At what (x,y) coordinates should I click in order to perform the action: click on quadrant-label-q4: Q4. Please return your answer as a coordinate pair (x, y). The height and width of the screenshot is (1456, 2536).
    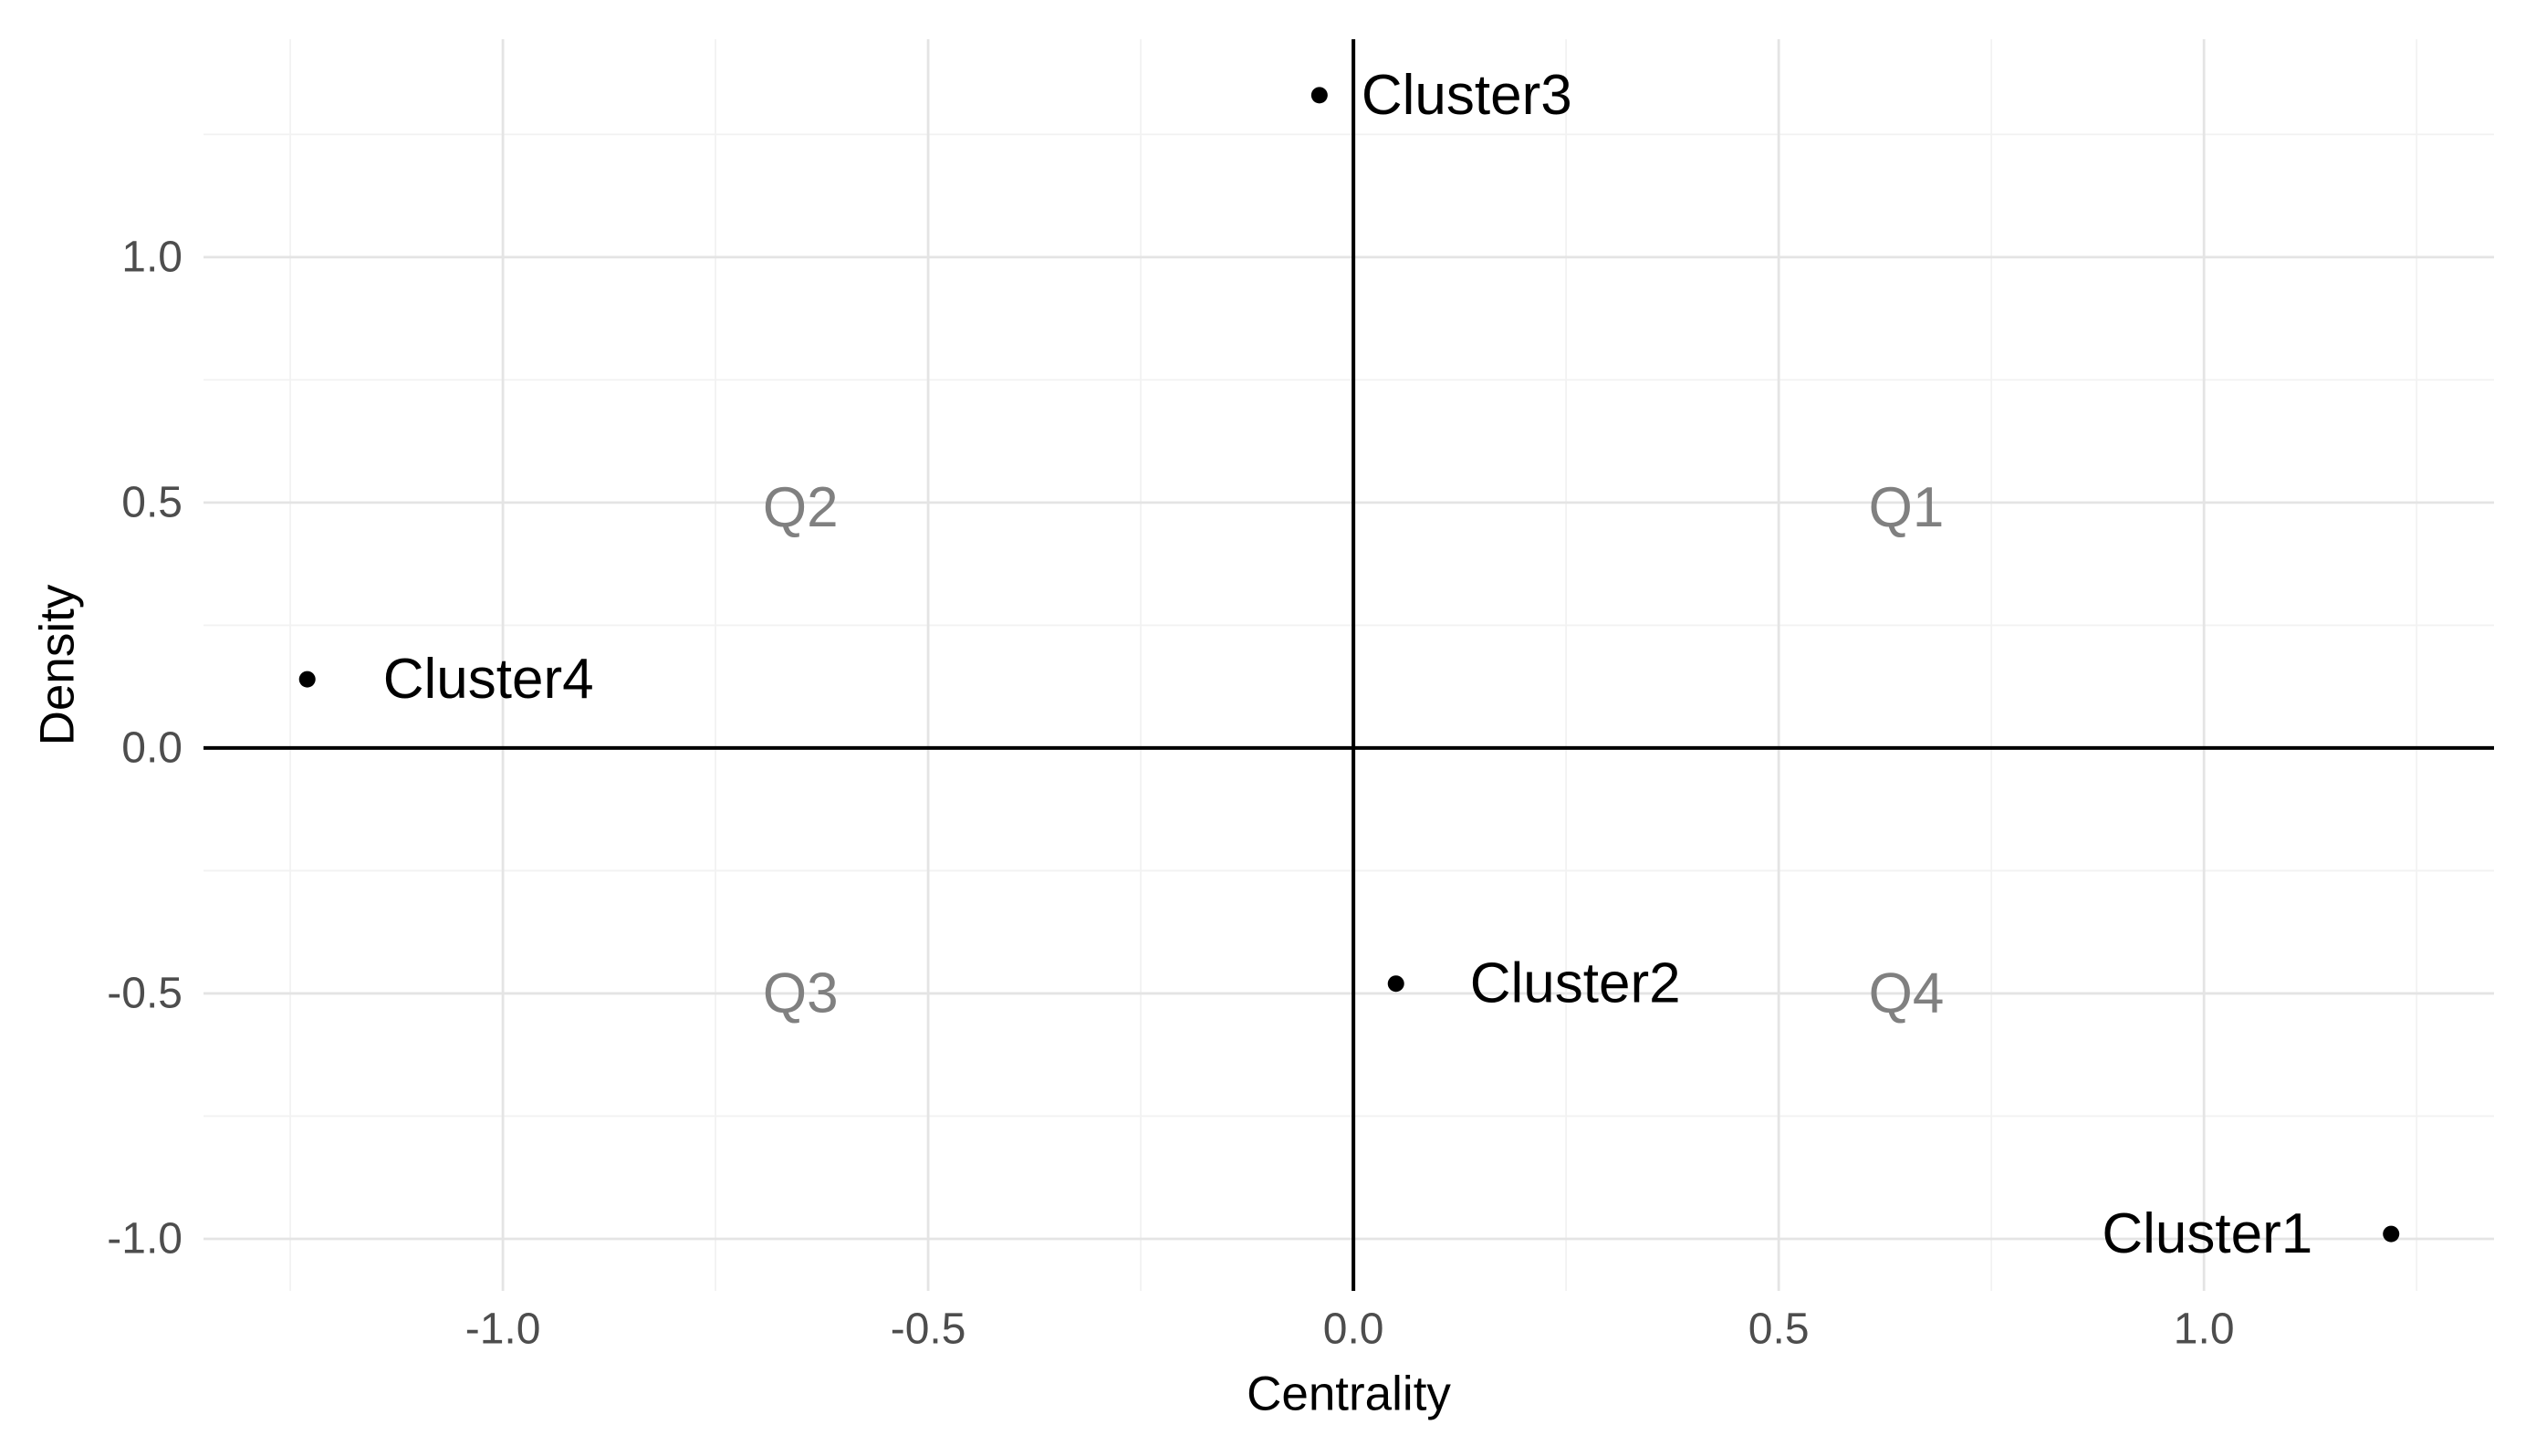
    Looking at the image, I should click on (1907, 993).